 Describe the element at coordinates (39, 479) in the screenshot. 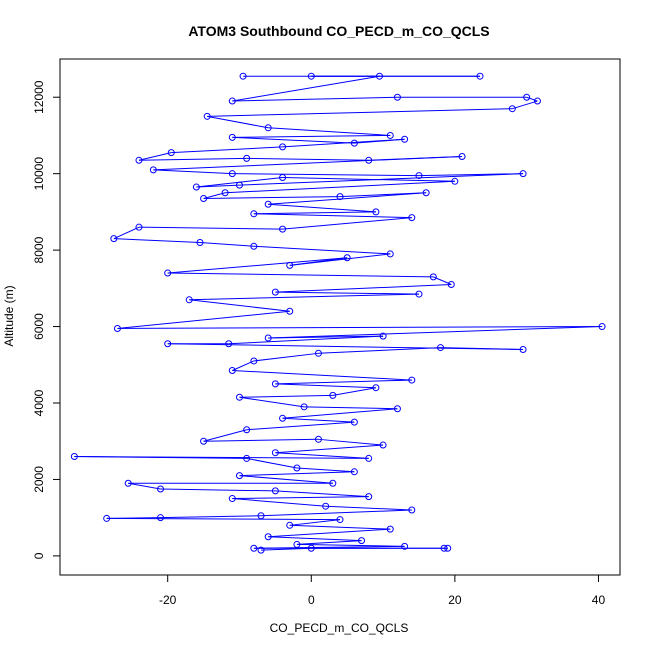

I see `y-tick-label: 2000` at that location.